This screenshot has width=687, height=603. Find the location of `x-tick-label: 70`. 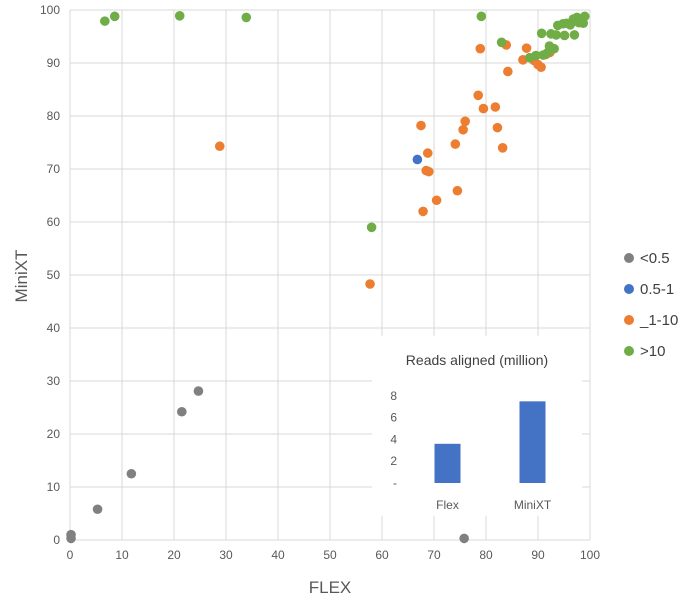

x-tick-label: 70 is located at coordinates (434, 555).